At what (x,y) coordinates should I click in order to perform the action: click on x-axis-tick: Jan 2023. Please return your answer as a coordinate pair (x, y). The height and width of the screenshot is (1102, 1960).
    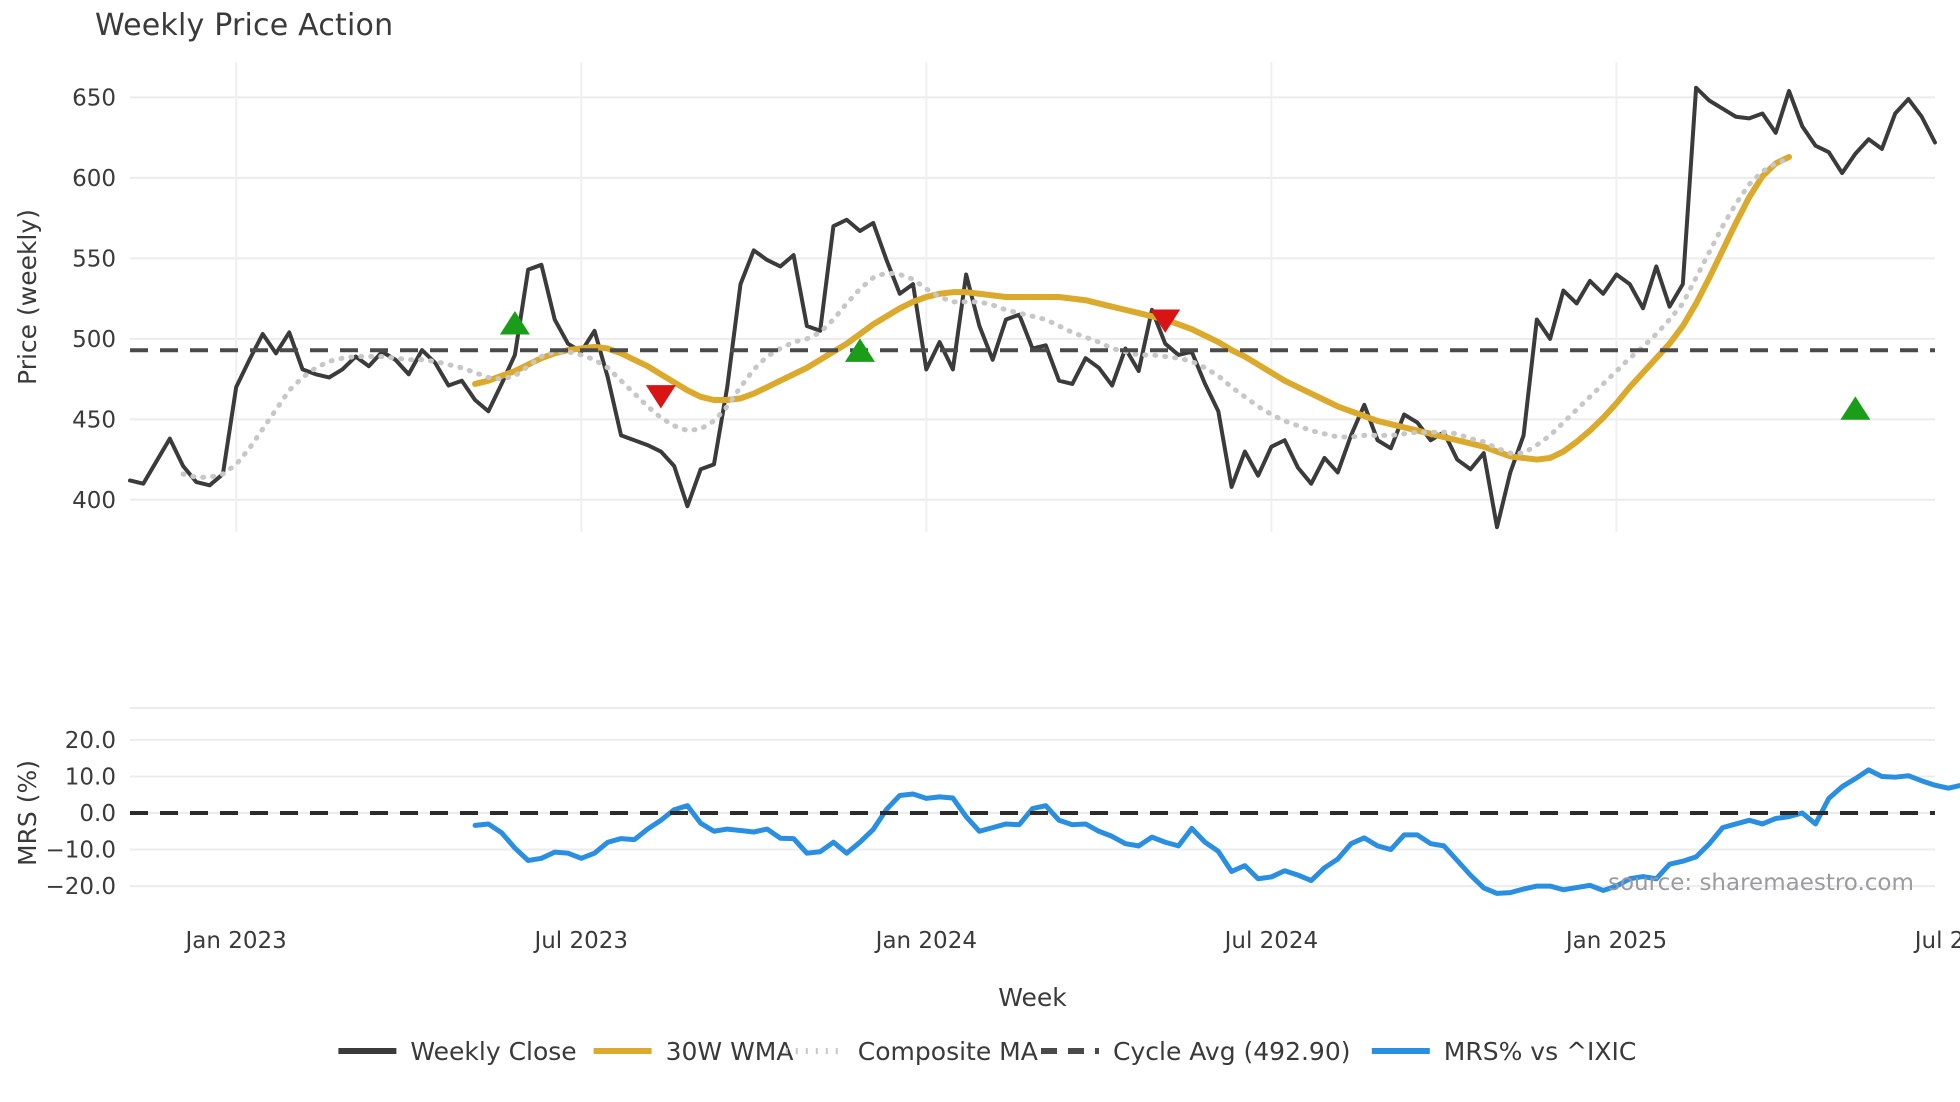
    Looking at the image, I should click on (235, 941).